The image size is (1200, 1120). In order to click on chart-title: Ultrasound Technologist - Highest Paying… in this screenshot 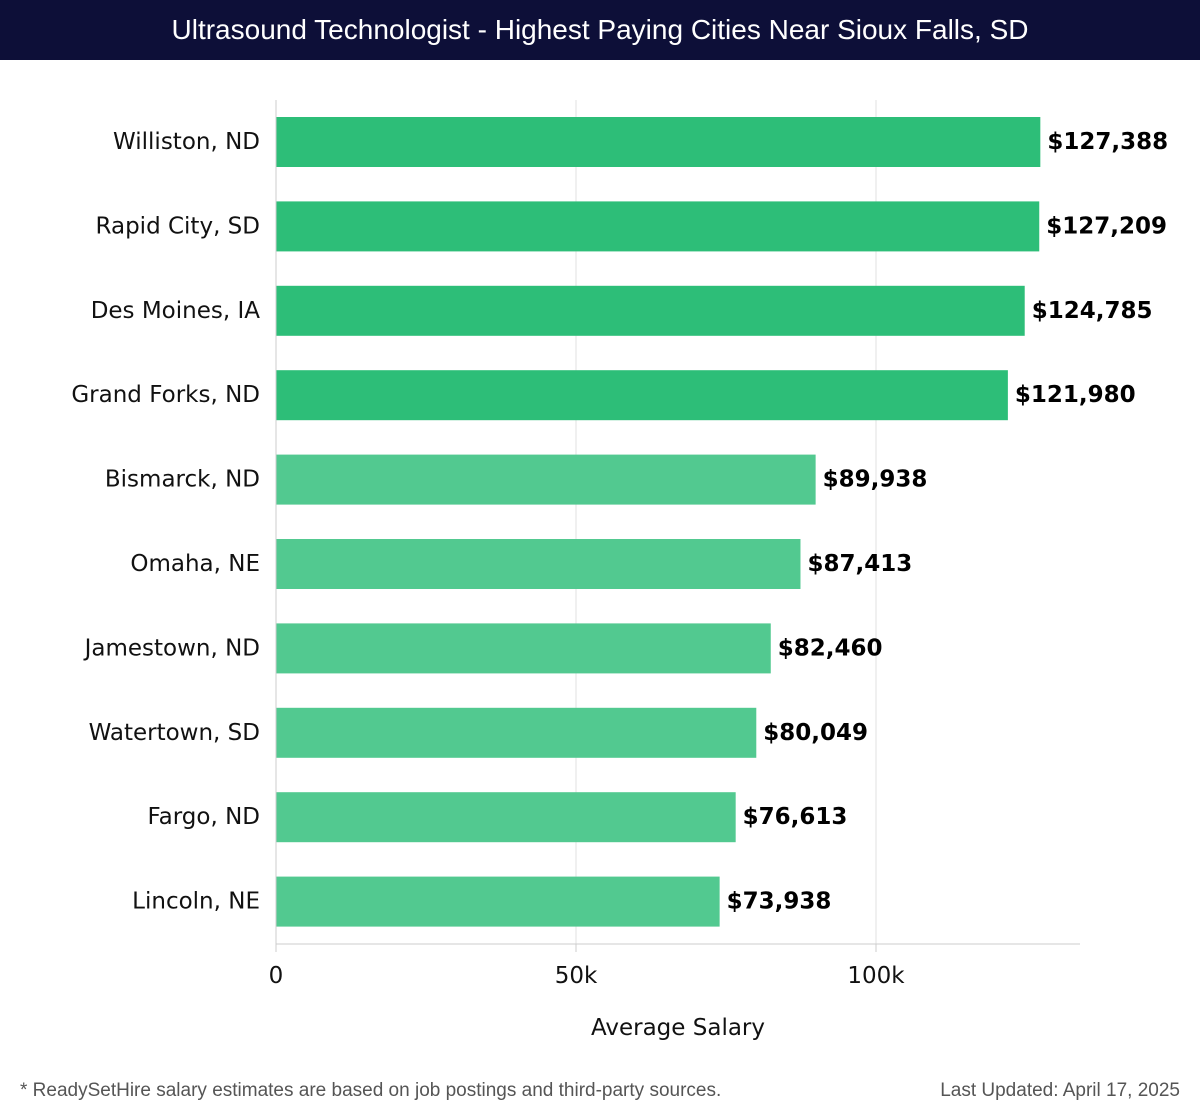, I will do `click(600, 30)`.